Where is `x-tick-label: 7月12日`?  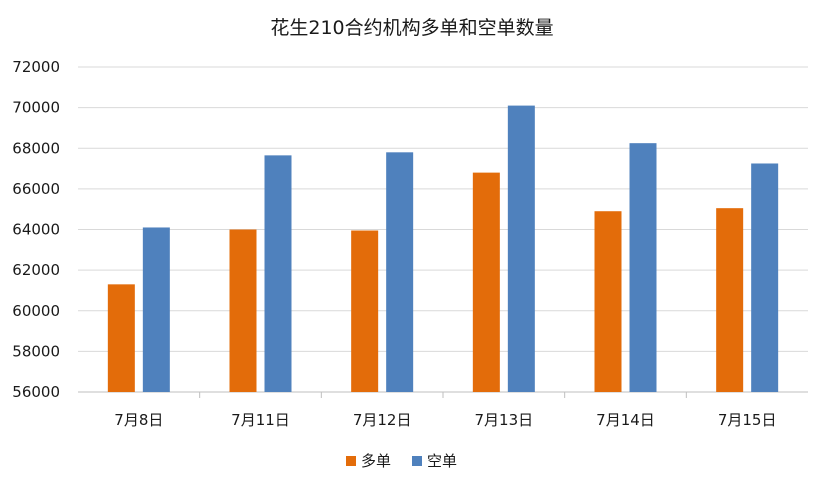
x-tick-label: 7月12日 is located at coordinates (382, 420).